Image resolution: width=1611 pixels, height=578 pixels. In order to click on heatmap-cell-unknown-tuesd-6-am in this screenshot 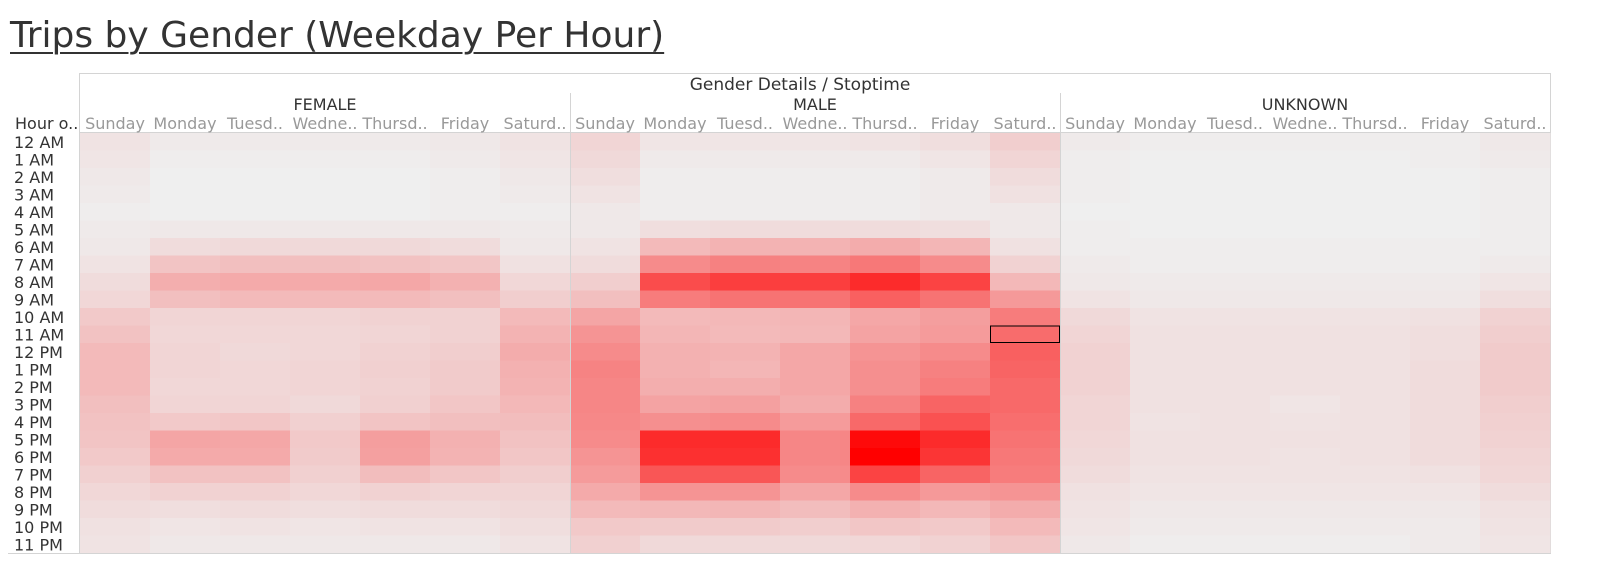, I will do `click(1235, 247)`.